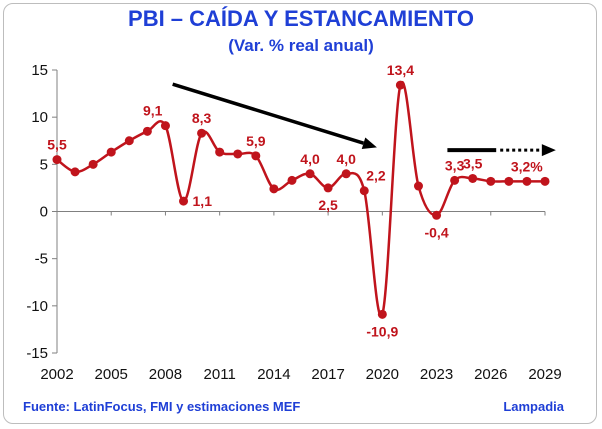 The image size is (602, 429). Describe the element at coordinates (256, 141) in the screenshot. I see `data-label: 5,9` at that location.